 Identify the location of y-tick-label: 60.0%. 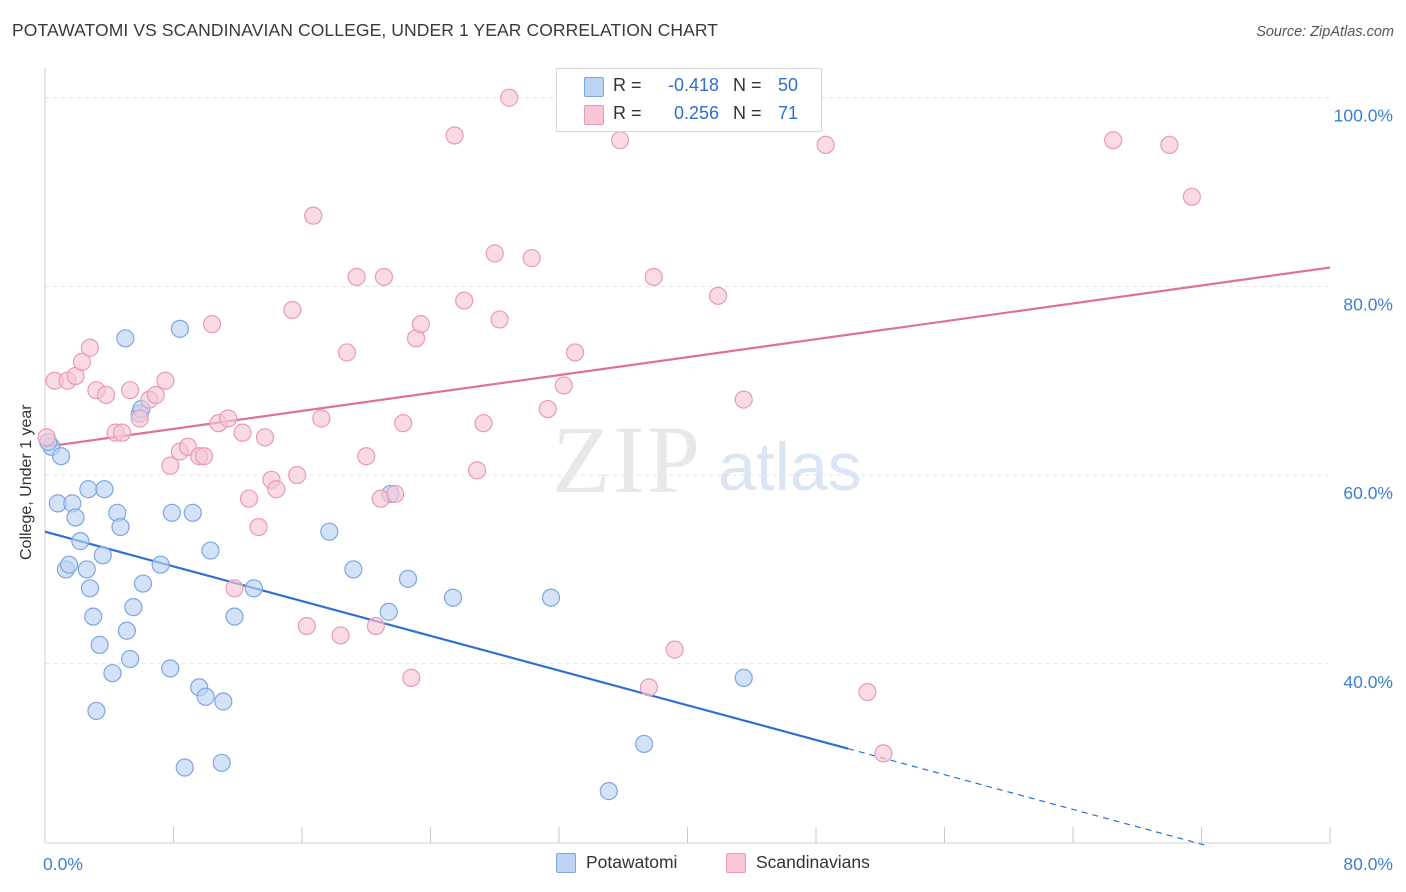
(1368, 493).